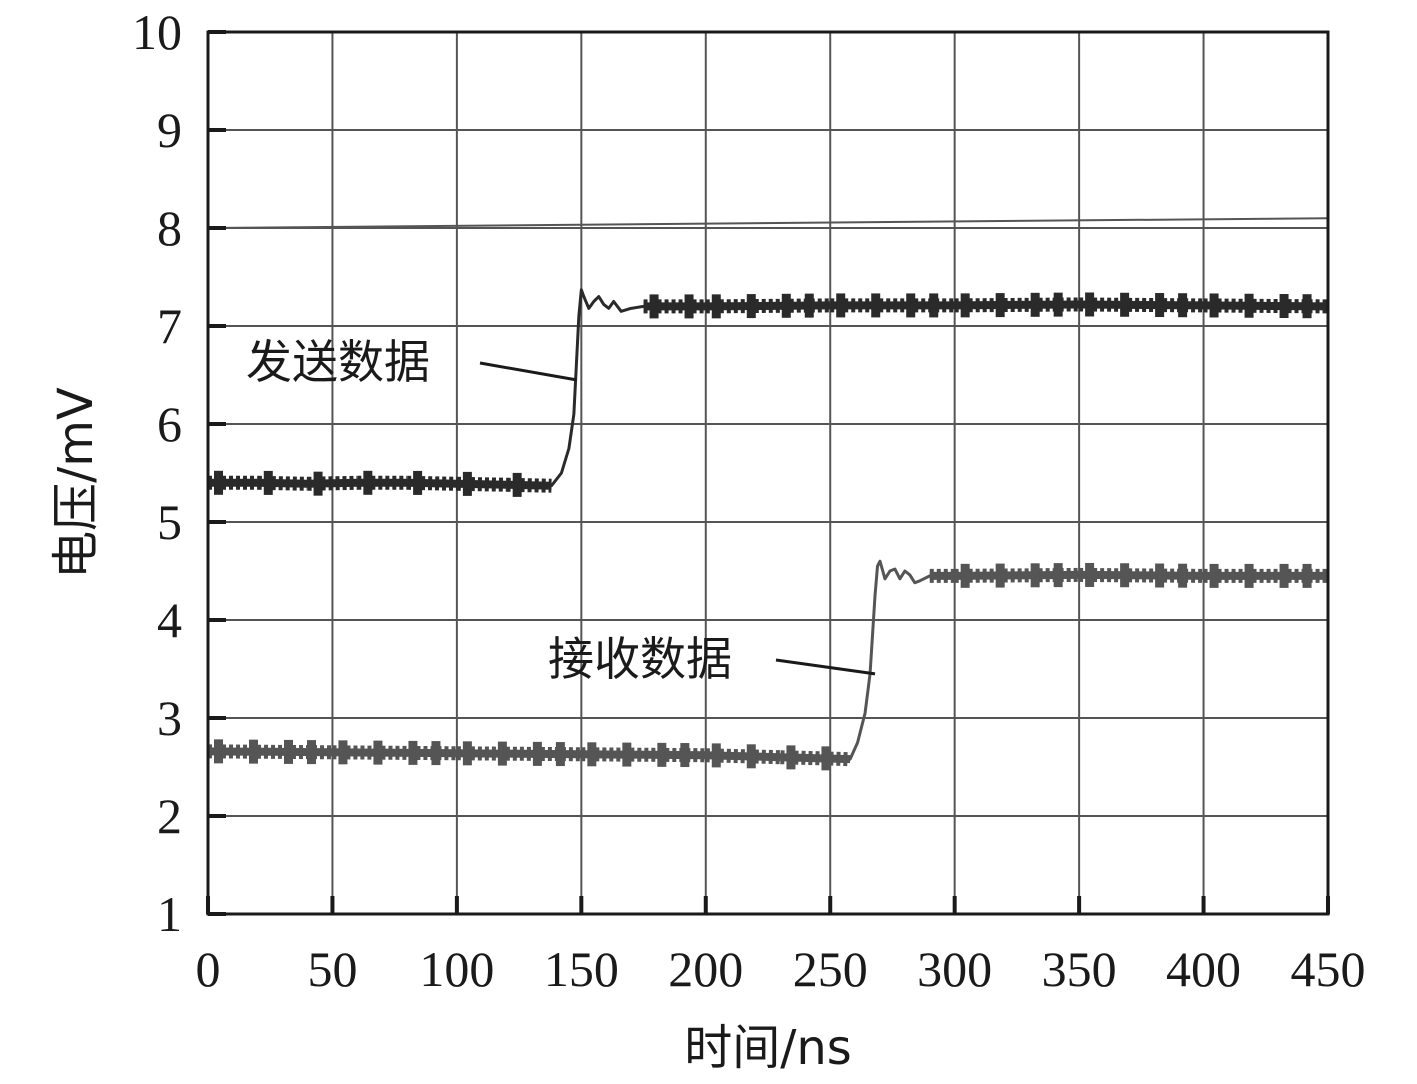  Describe the element at coordinates (830, 969) in the screenshot. I see `x-tick-label: 250` at that location.